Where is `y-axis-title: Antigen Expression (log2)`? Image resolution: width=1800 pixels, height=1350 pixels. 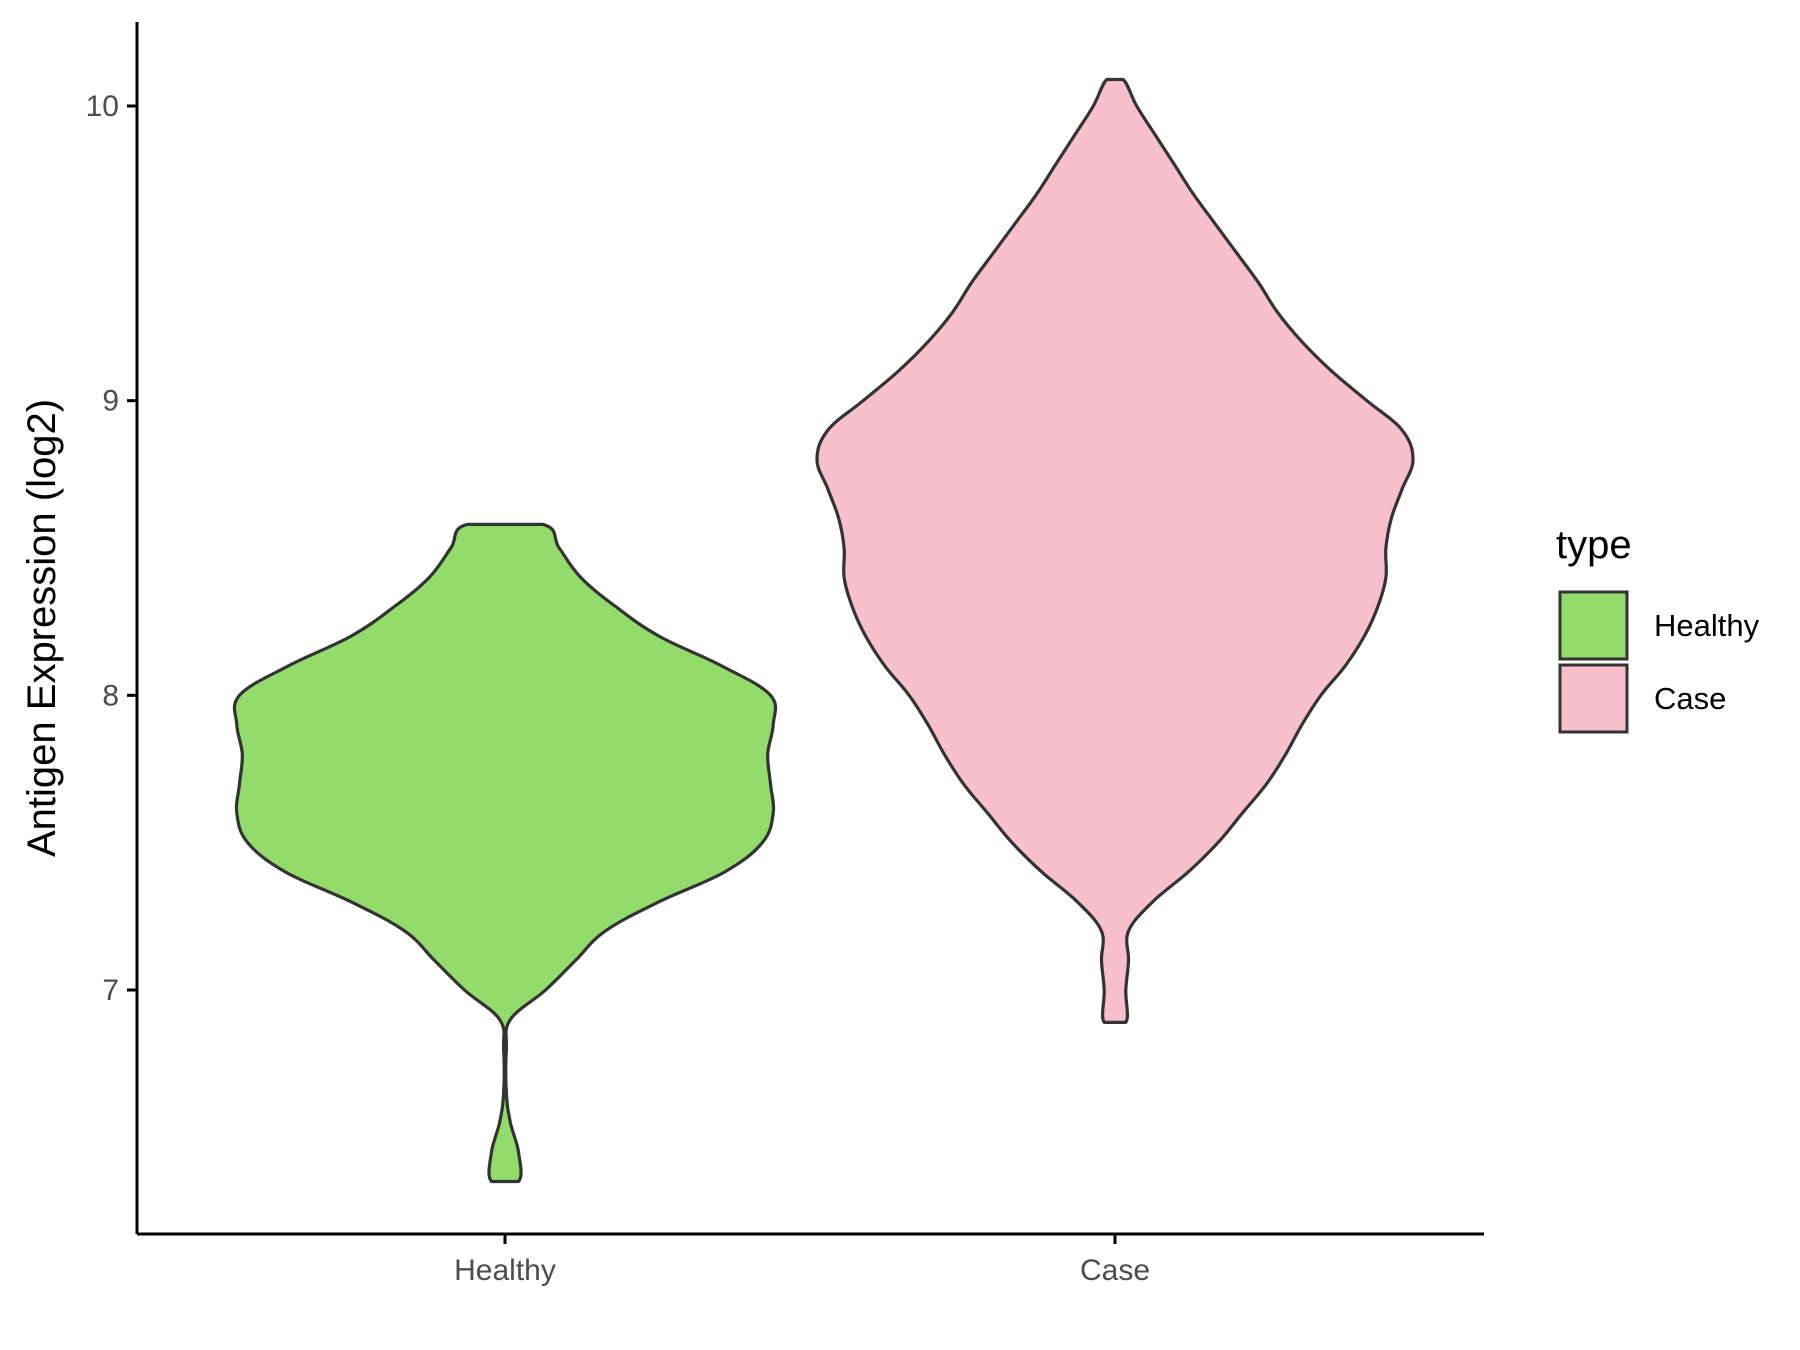 y-axis-title: Antigen Expression (log2) is located at coordinates (42, 628).